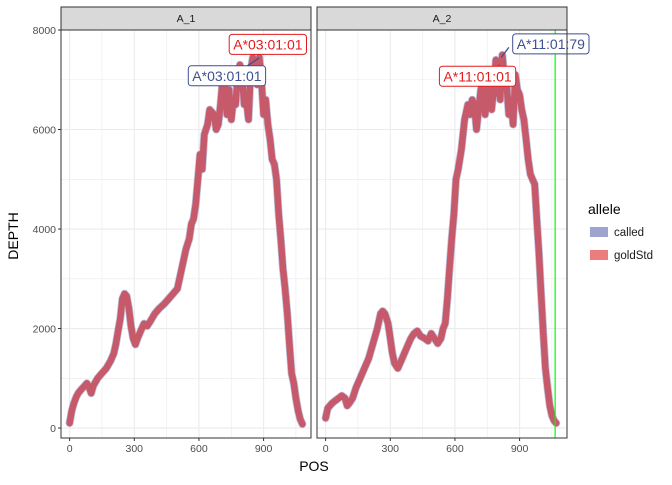 This screenshot has width=672, height=485. What do you see at coordinates (45, 31) in the screenshot?
I see `y-tick-label: 8000` at bounding box center [45, 31].